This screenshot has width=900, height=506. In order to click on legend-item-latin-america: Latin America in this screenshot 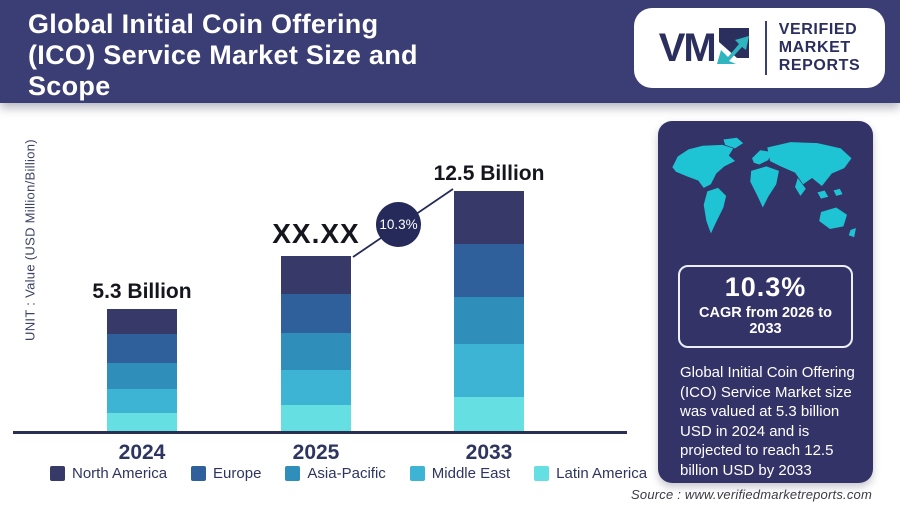, I will do `click(590, 473)`.